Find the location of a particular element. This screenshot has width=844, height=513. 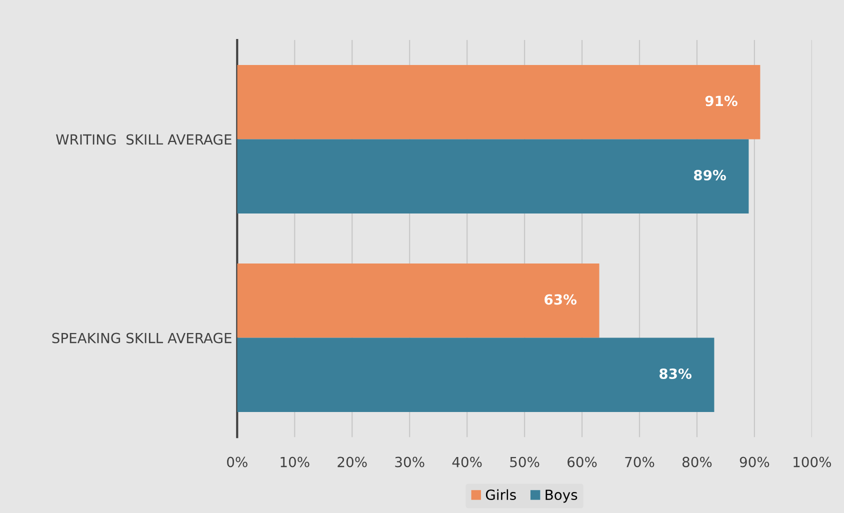

x-tick-label: 30% is located at coordinates (409, 462).